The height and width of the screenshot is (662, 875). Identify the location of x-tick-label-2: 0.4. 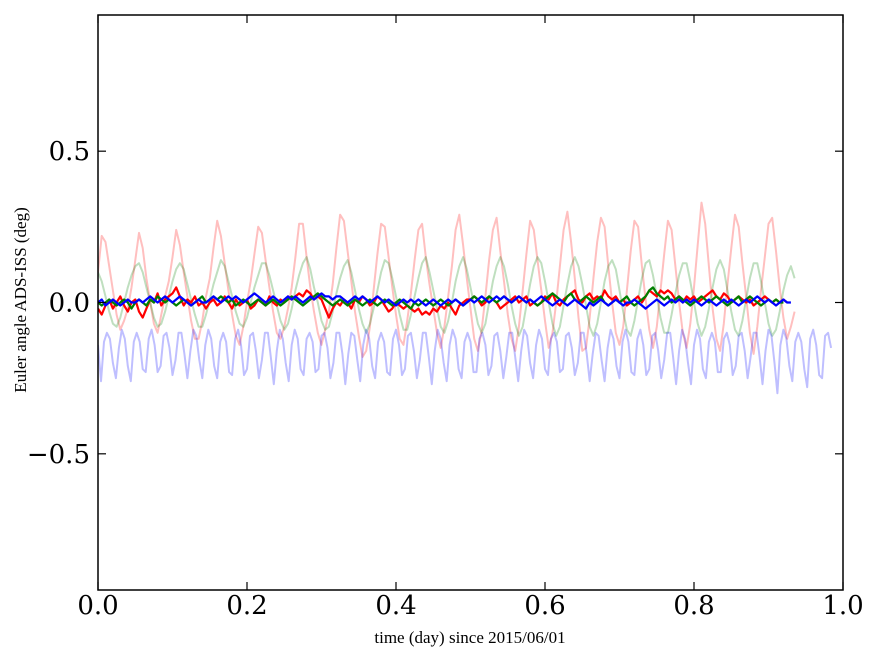
(395, 606).